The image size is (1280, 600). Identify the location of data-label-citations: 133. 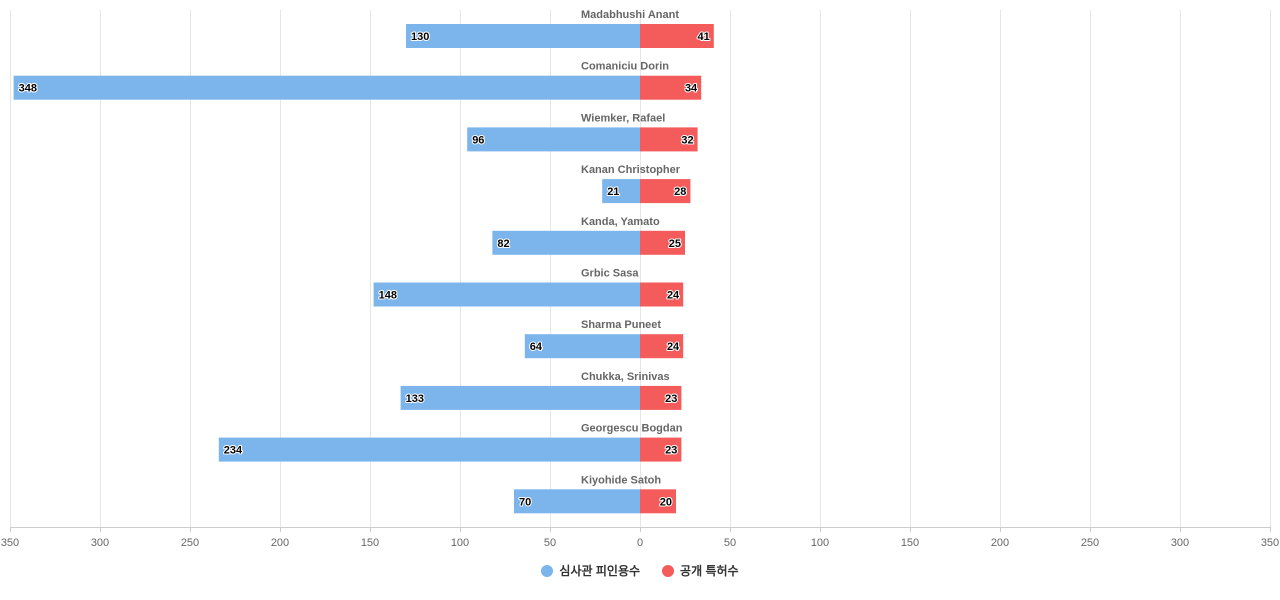
(415, 399).